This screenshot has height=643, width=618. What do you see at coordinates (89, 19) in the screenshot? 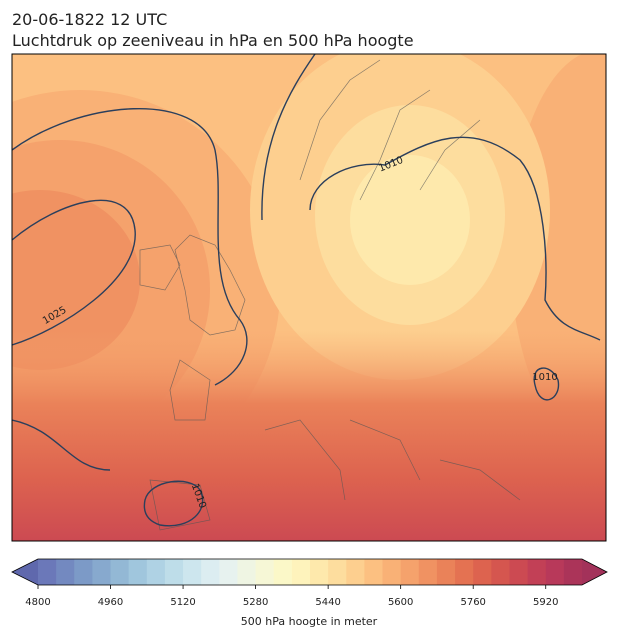
I see `title: 20-06-1822 12 UTC` at bounding box center [89, 19].